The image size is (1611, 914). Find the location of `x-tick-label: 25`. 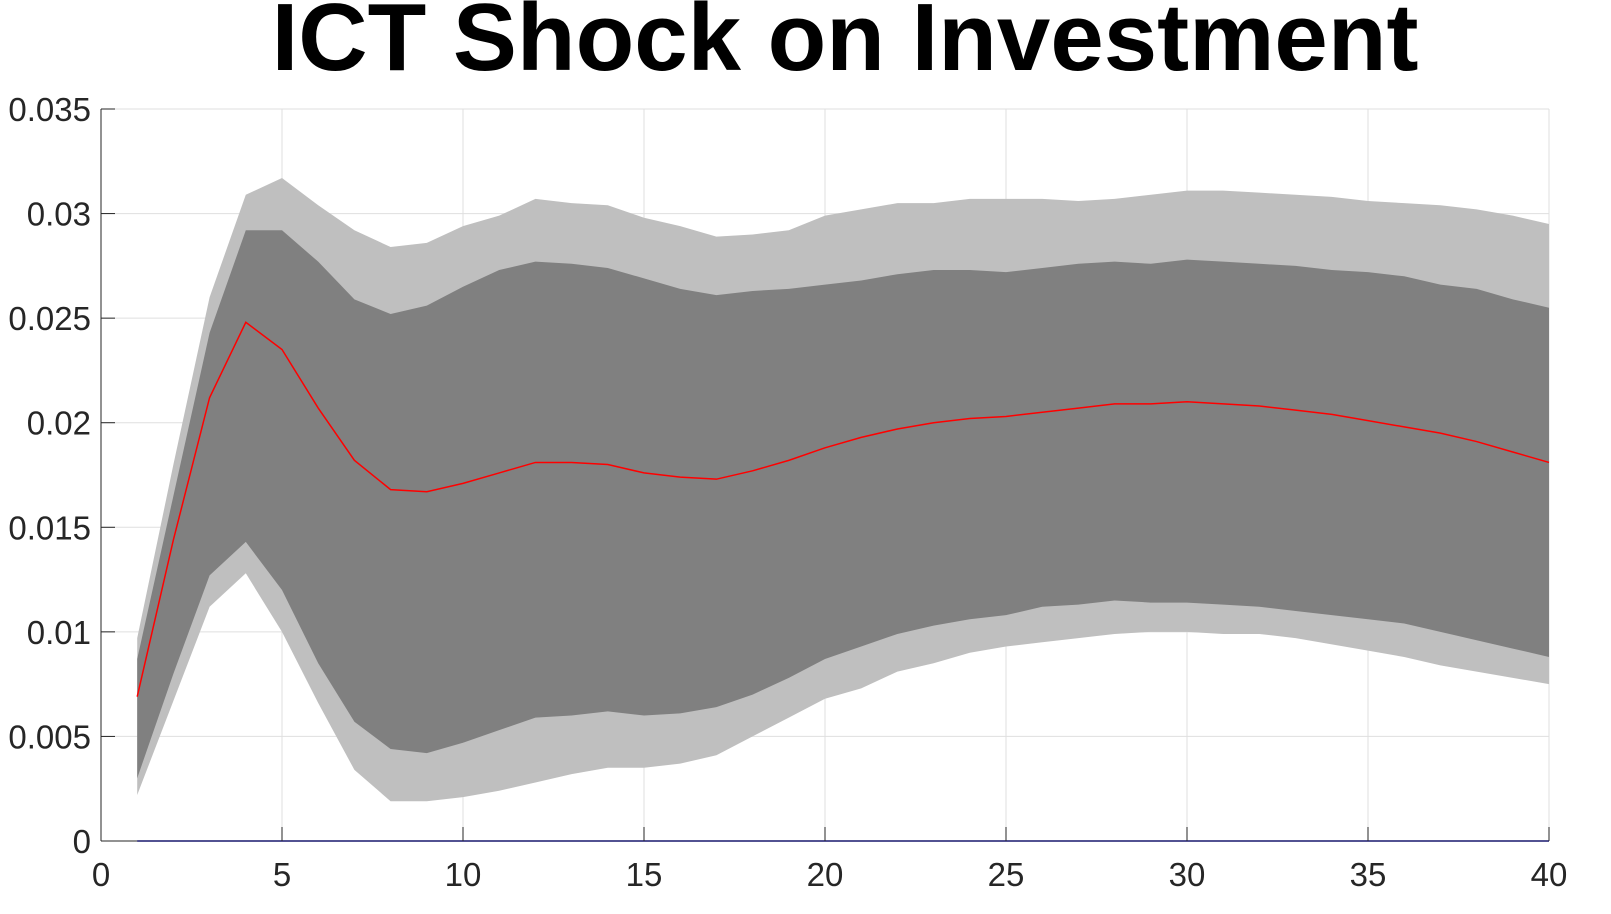

x-tick-label: 25 is located at coordinates (1006, 874).